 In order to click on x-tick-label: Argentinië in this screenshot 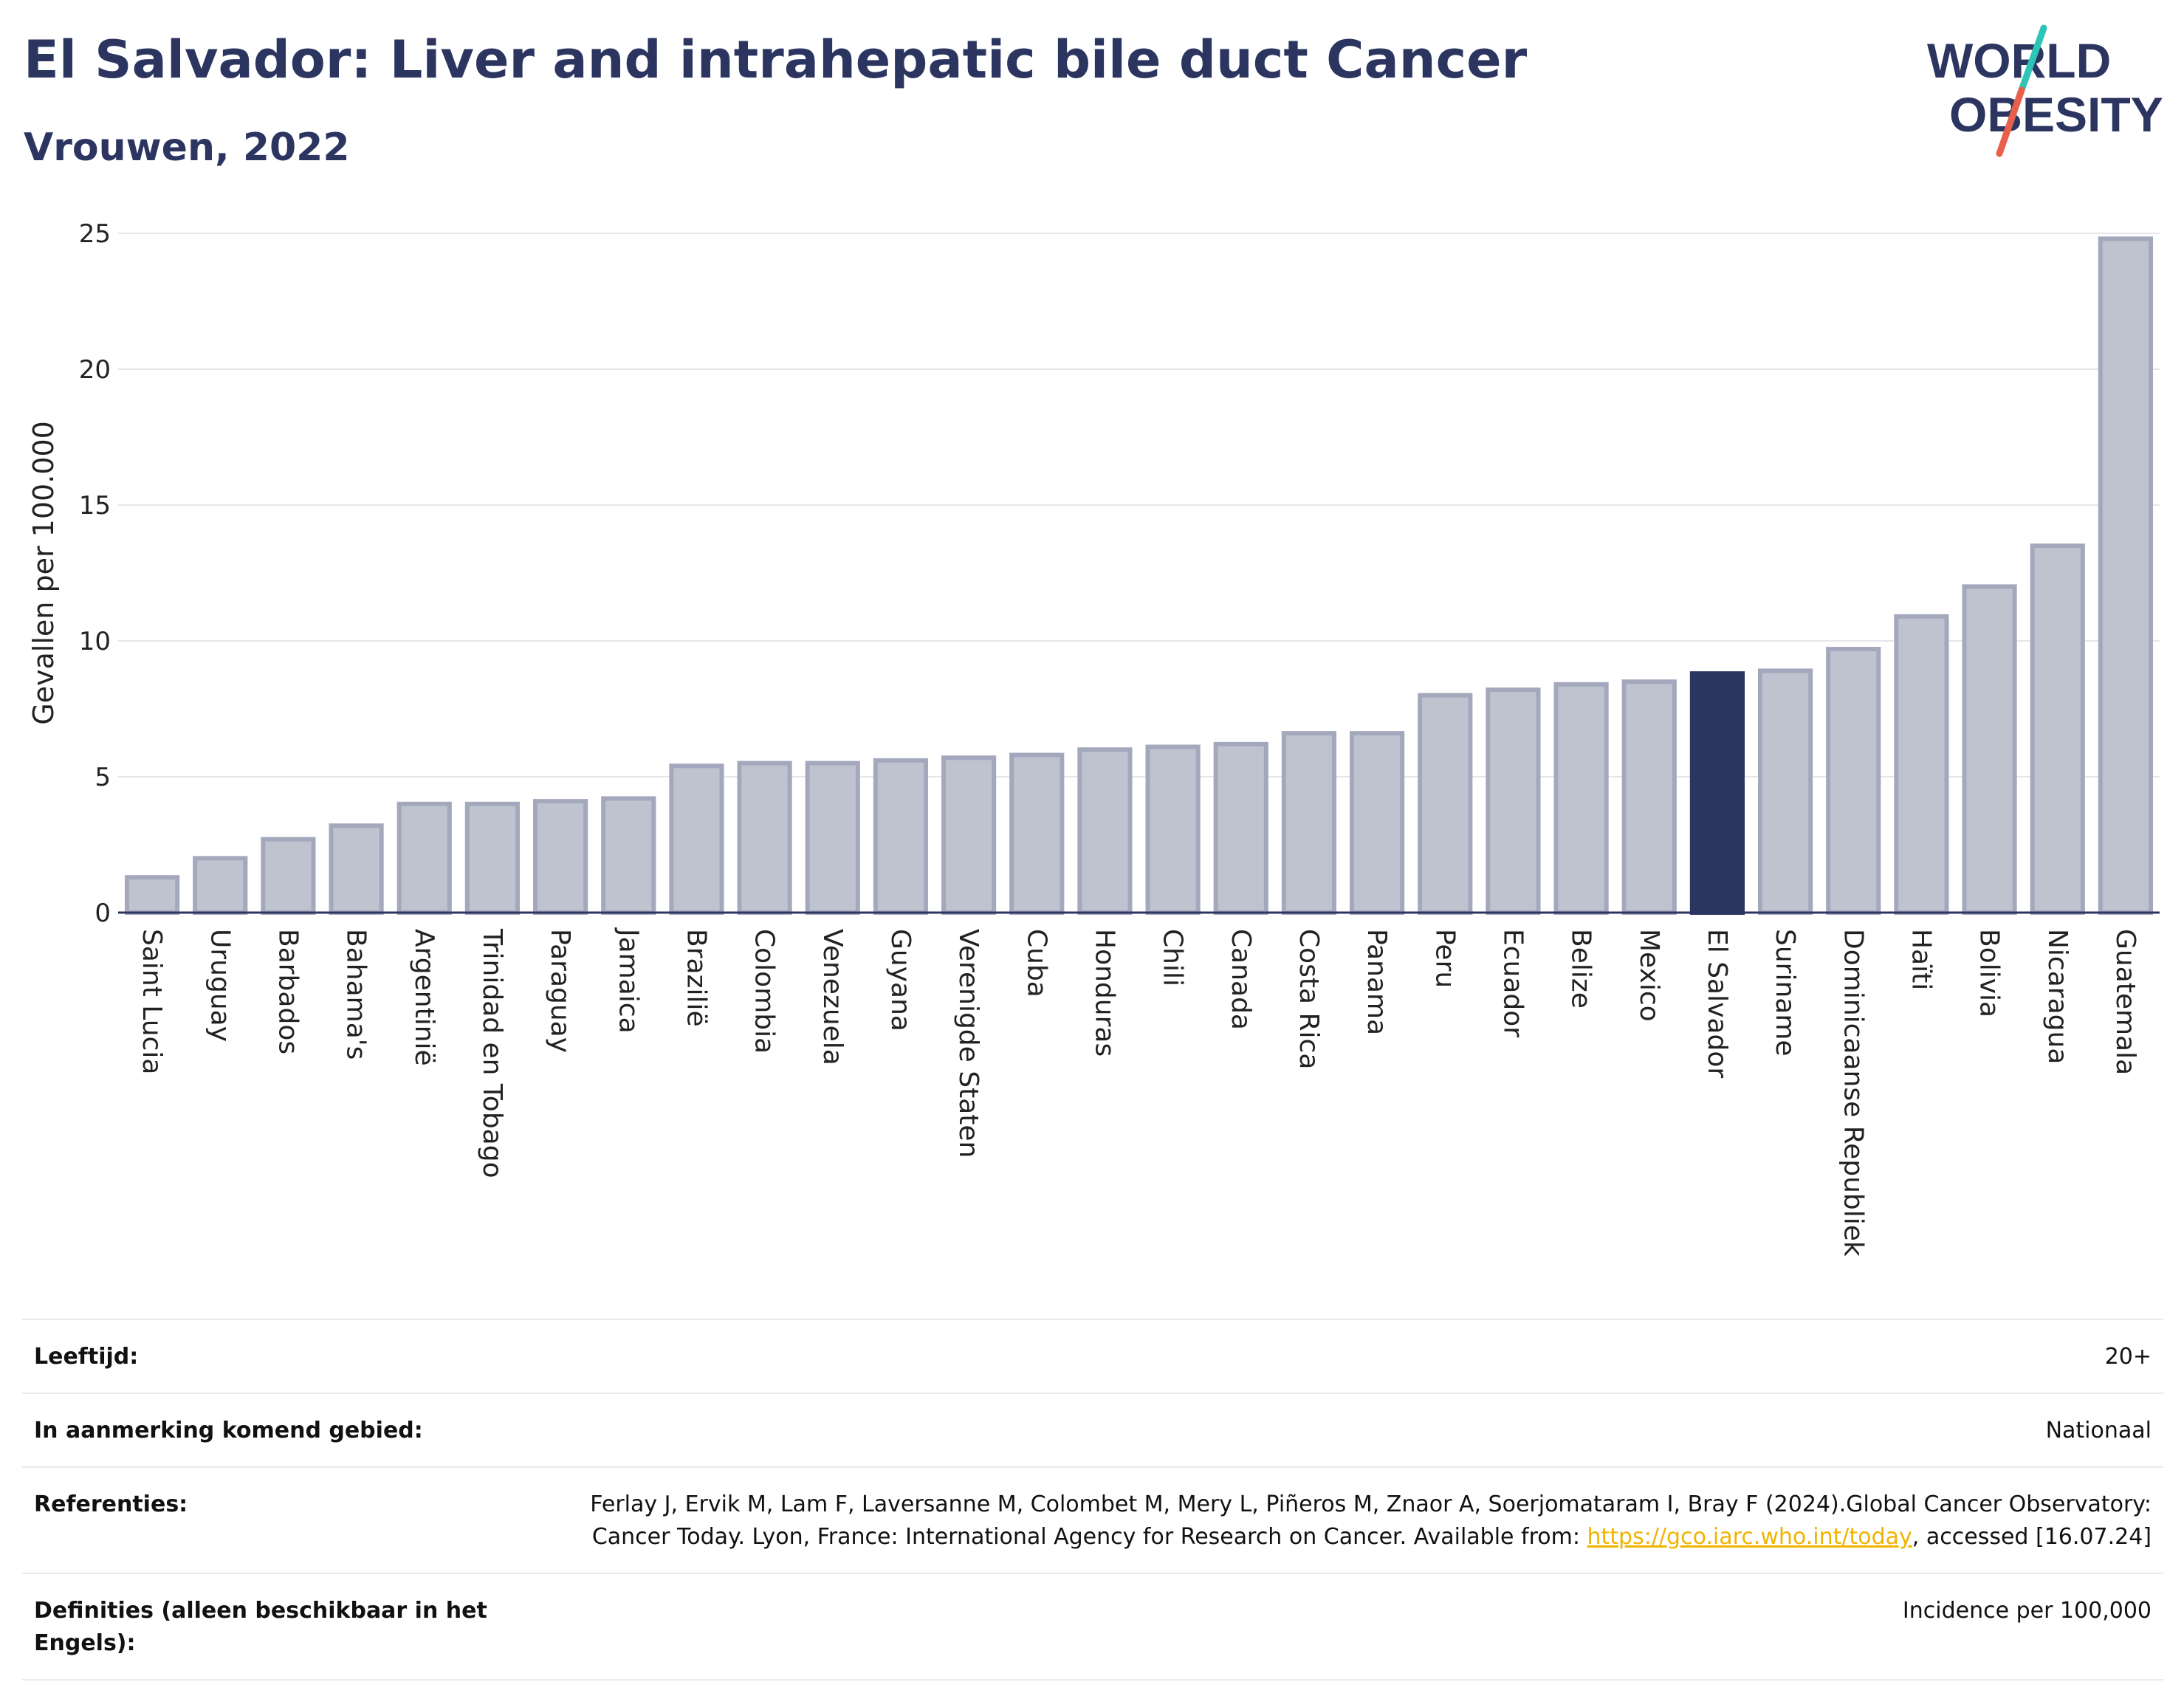, I will do `click(424, 997)`.